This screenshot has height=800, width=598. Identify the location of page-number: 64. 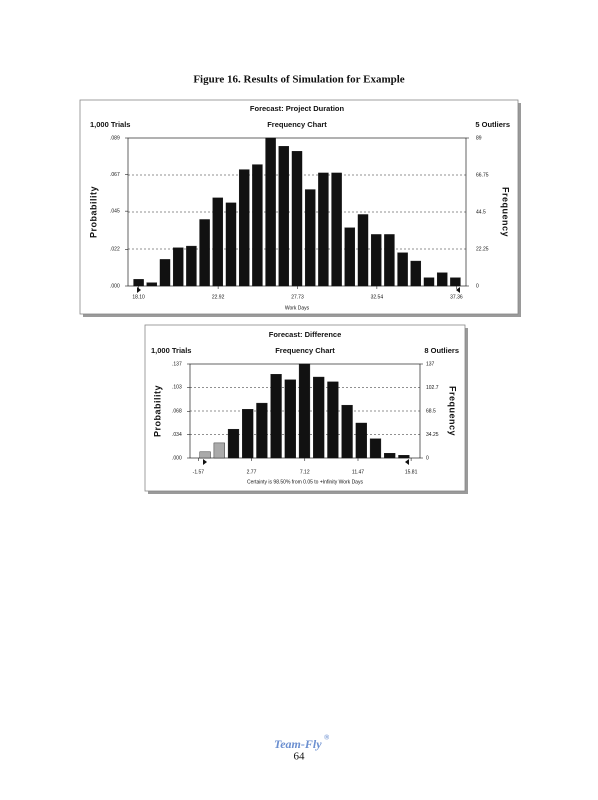
(300, 757).